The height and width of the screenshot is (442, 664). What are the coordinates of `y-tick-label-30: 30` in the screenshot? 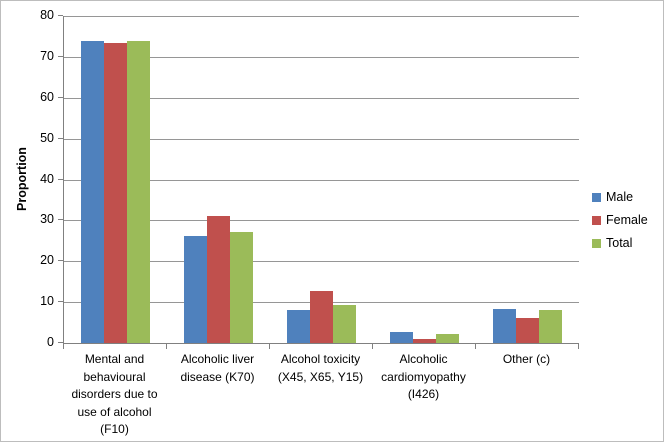 It's located at (47, 219).